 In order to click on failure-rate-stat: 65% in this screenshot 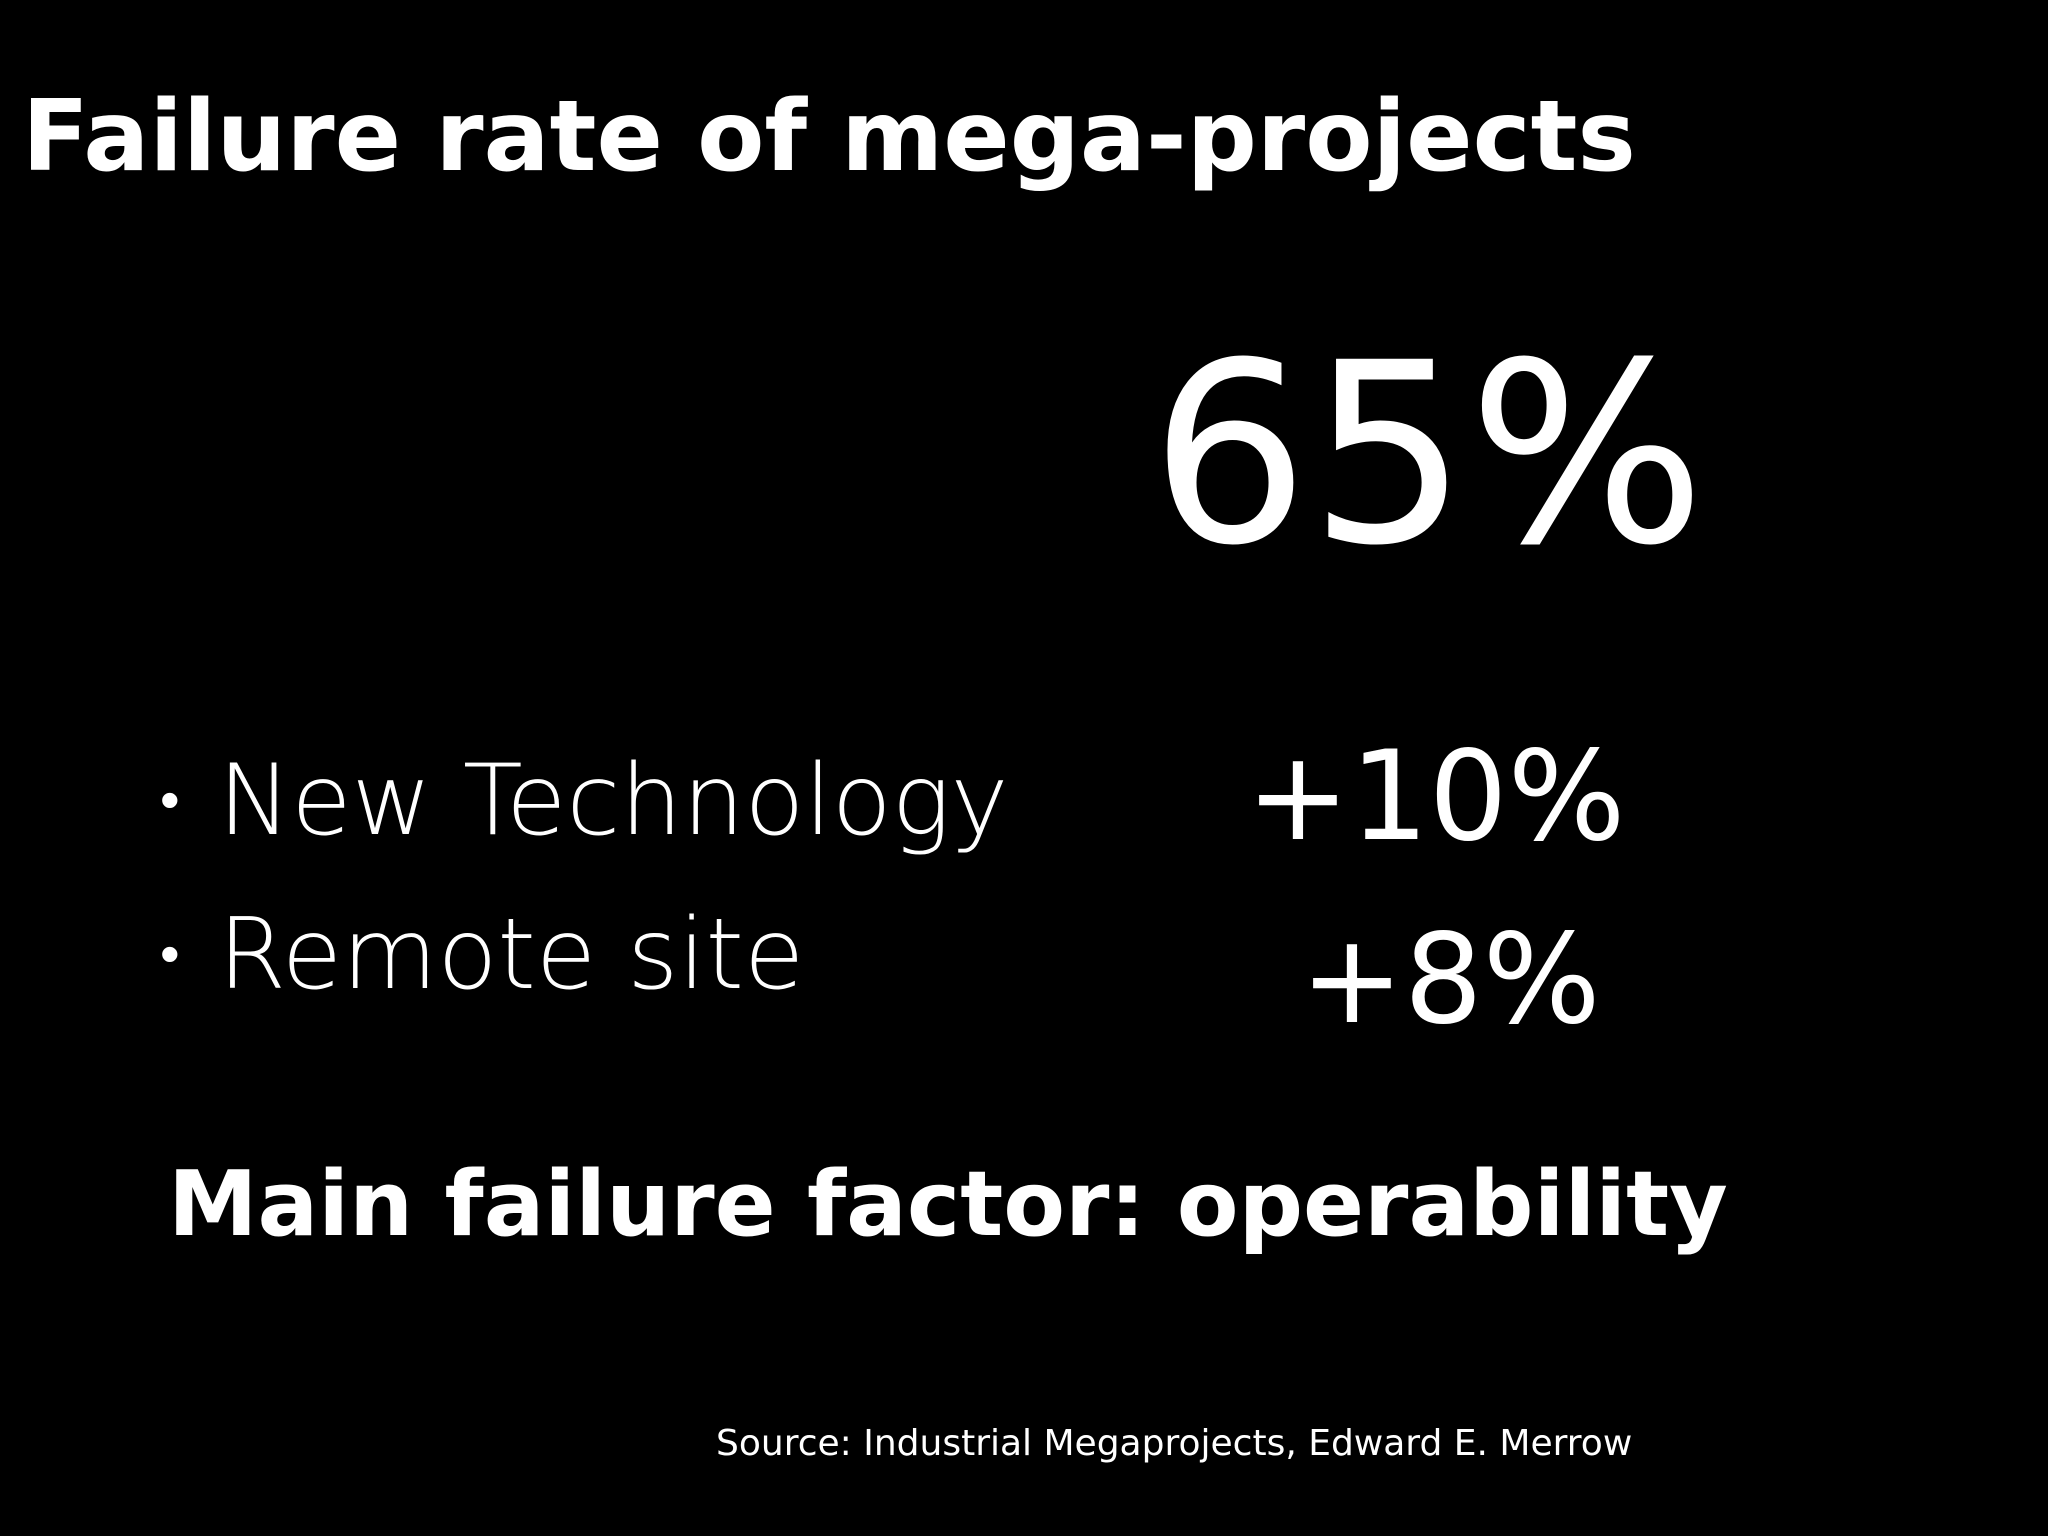, I will do `click(1428, 454)`.